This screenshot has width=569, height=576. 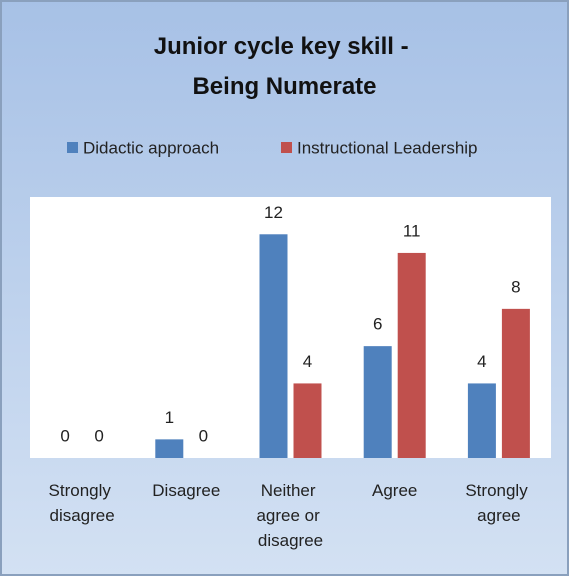 I want to click on chart-title: Junior cycle key skill - Being Numerate, so click(x=284, y=66).